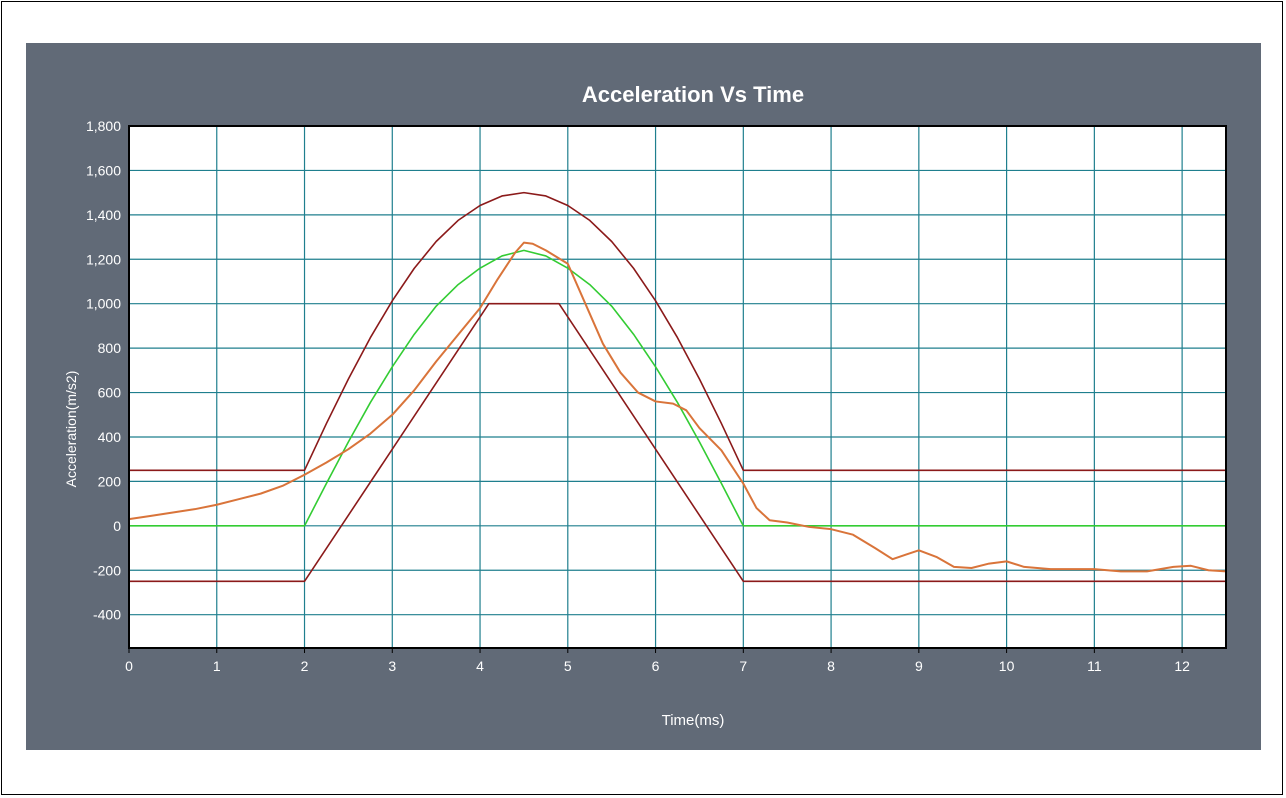 This screenshot has height=798, width=1286. Describe the element at coordinates (103, 304) in the screenshot. I see `y-tick-label: 1,000` at that location.